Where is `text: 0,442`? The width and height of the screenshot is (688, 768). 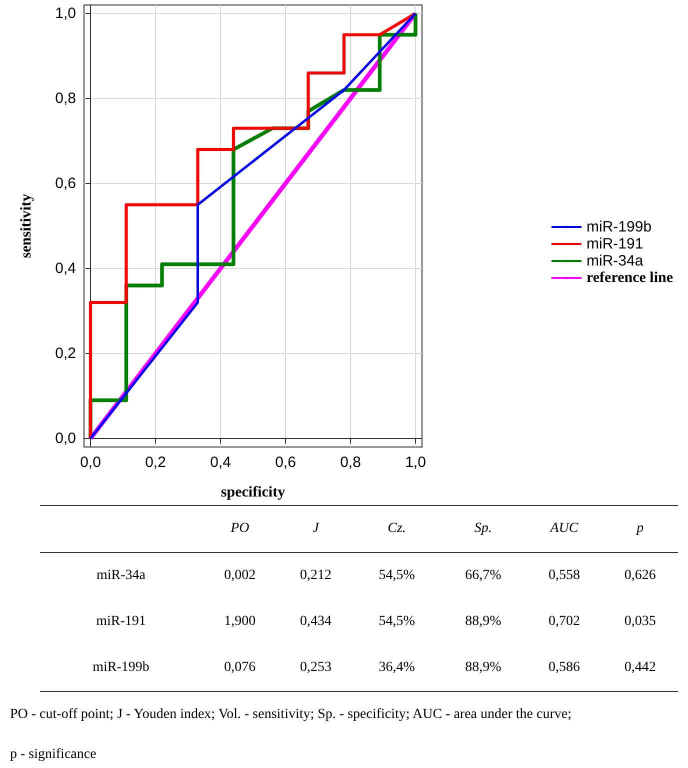
text: 0,442 is located at coordinates (640, 667).